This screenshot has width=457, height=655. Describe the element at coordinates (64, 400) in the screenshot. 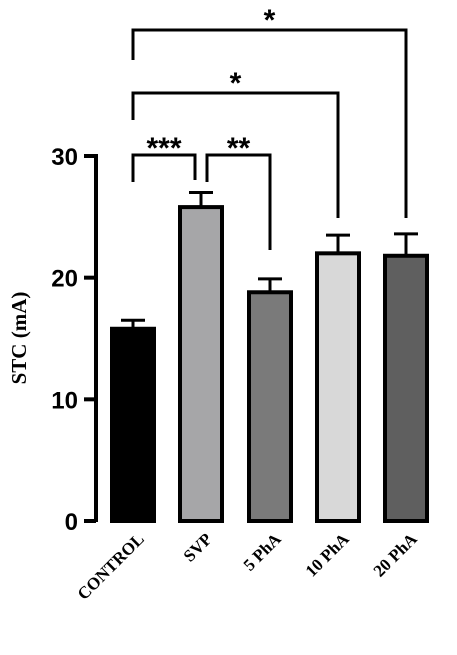

I see `y-tick-label: 10` at that location.